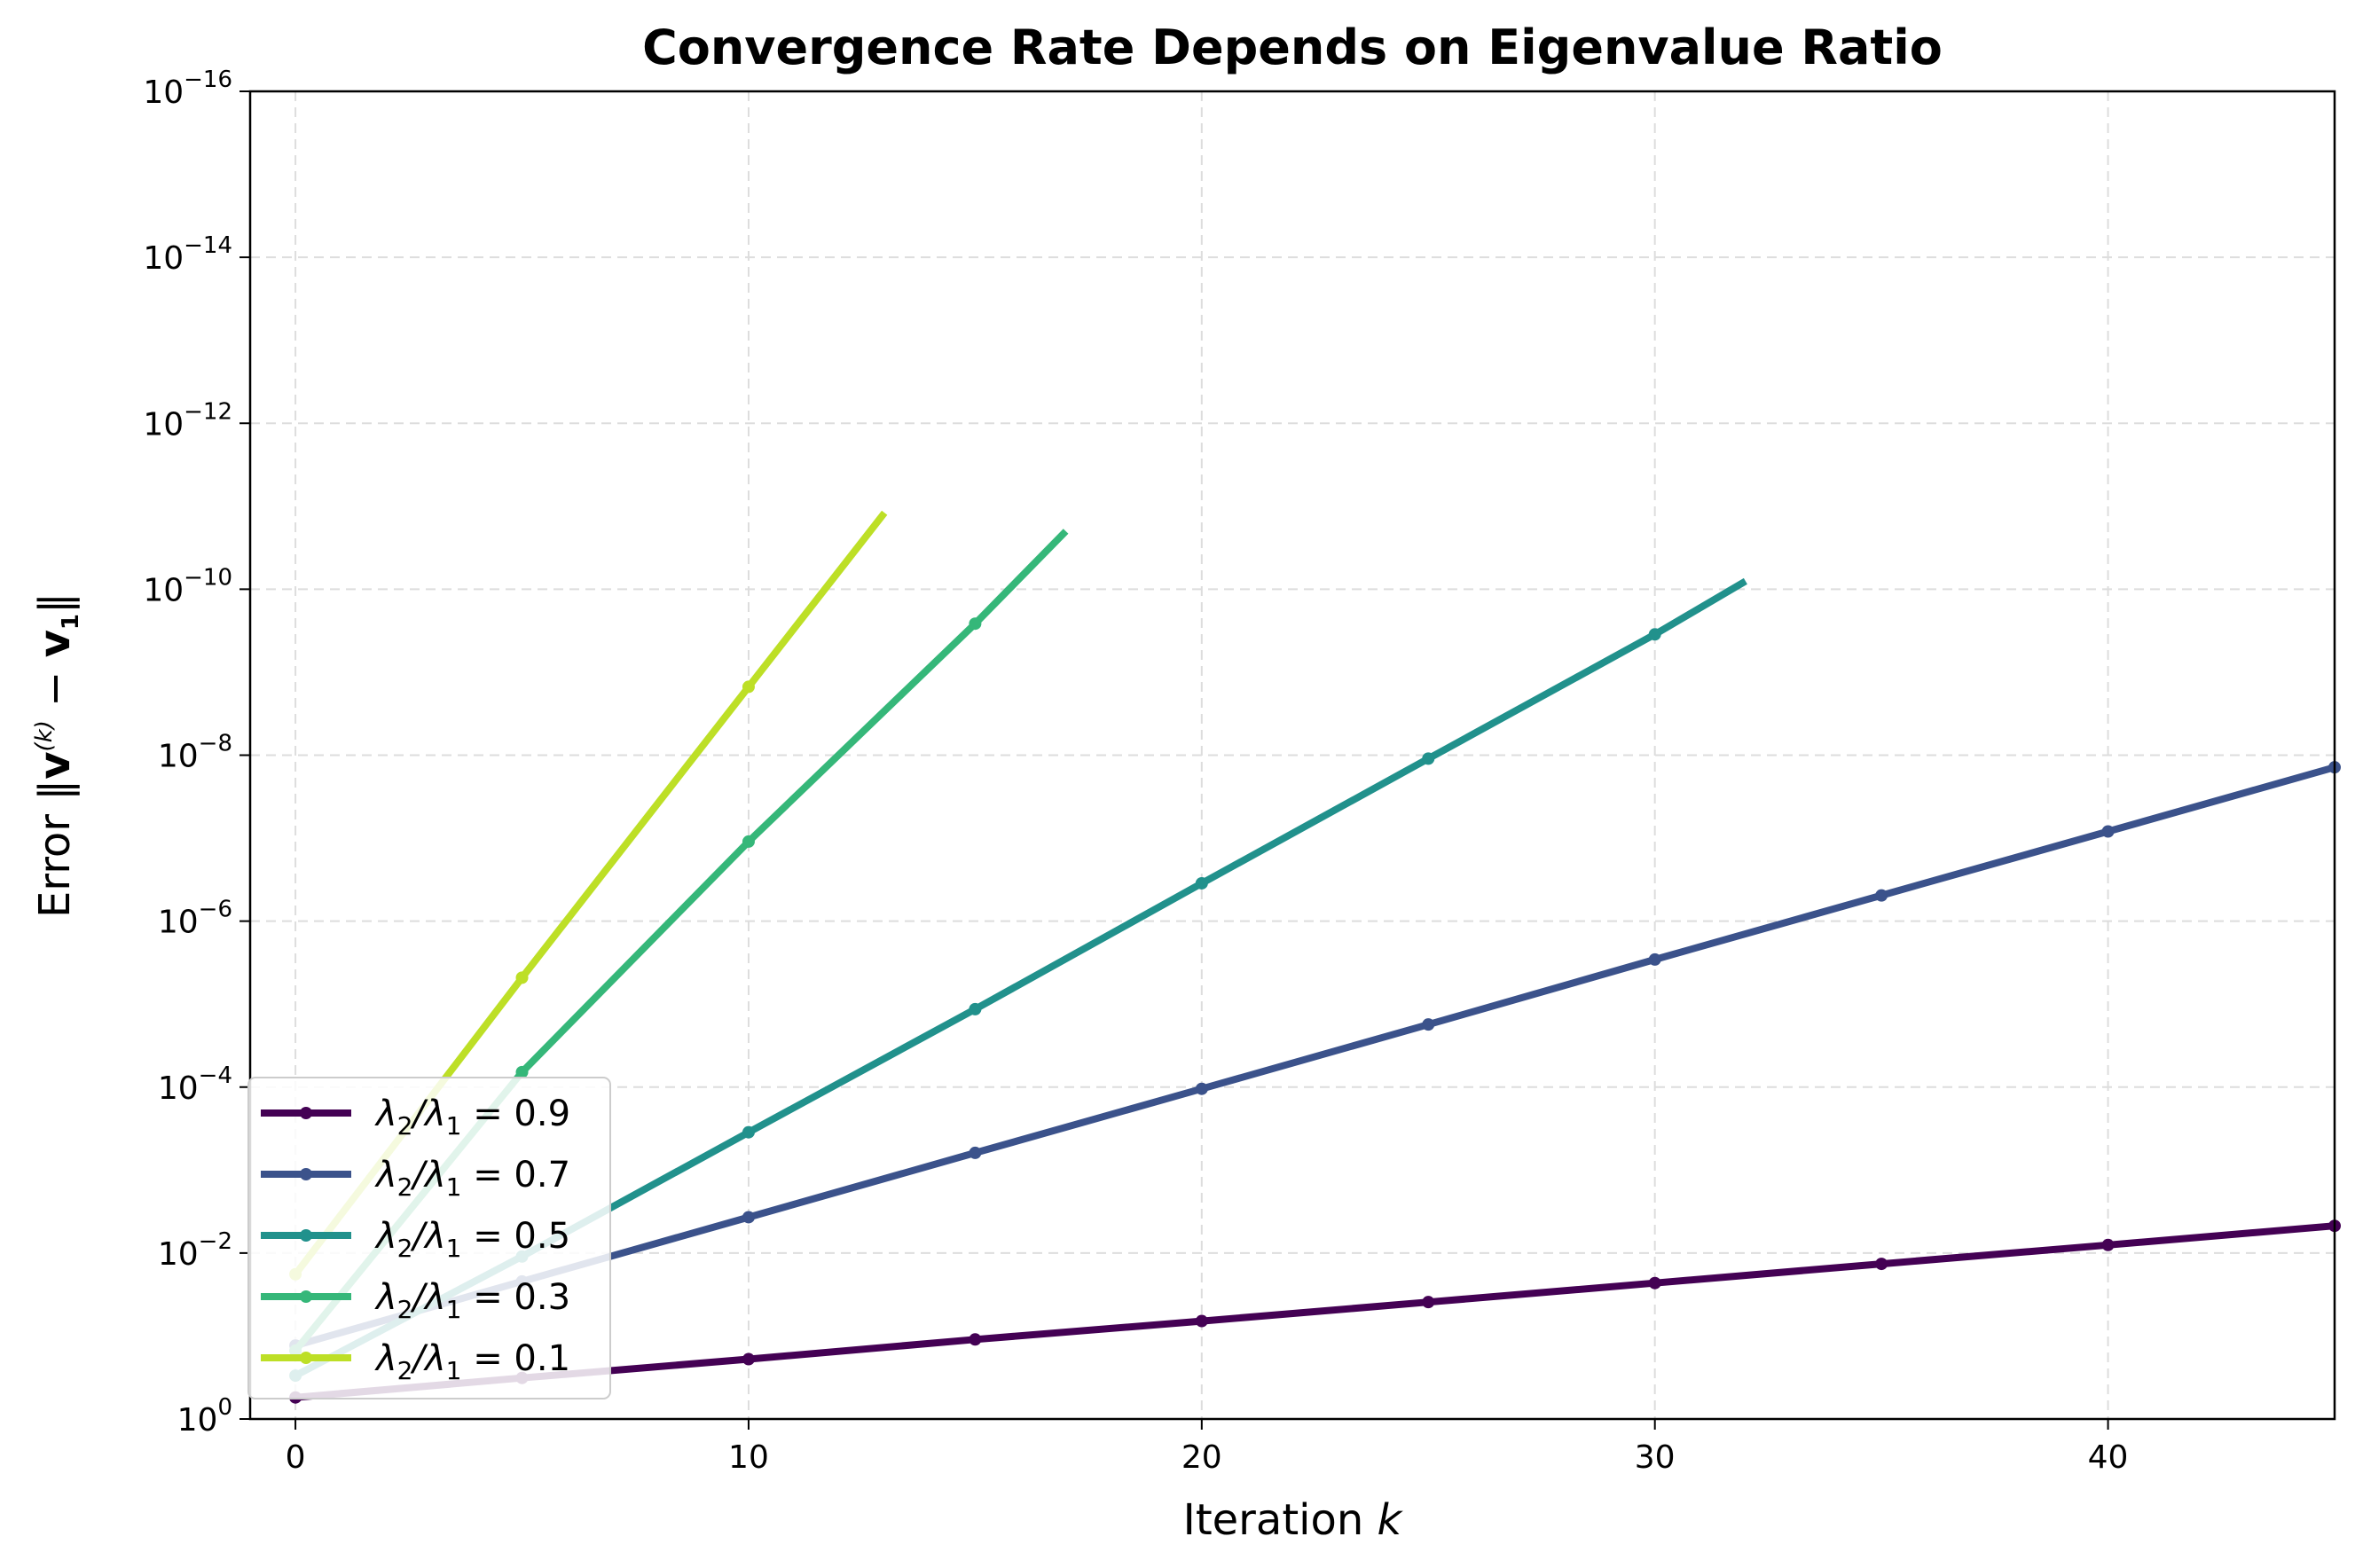 This screenshot has height=1568, width=2355. I want to click on y-axis-label: Error ‖v(k) − v1‖, so click(57, 755).